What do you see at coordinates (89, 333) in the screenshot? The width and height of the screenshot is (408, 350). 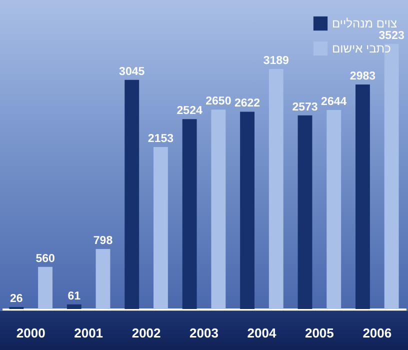 I see `x-tick-label: 2001` at bounding box center [89, 333].